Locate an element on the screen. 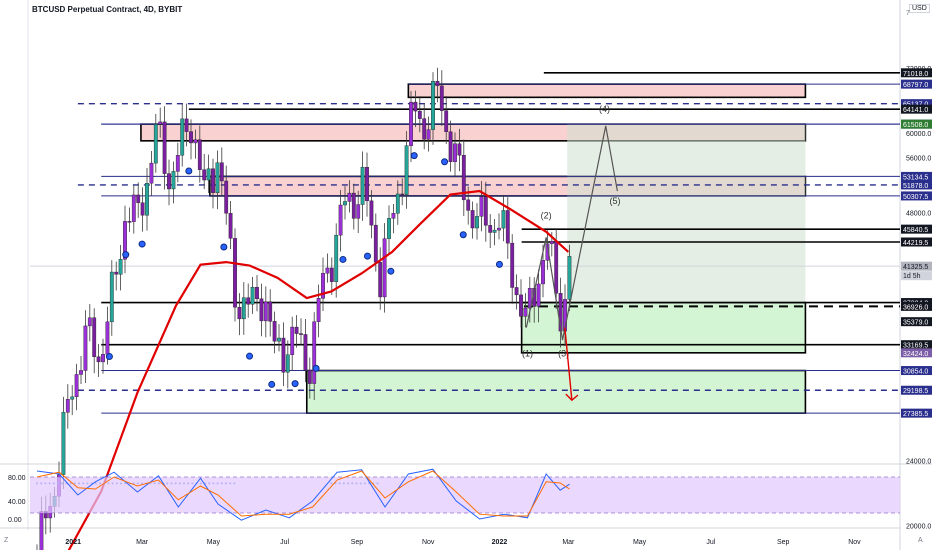  price-tag-text: 50307.5 is located at coordinates (915, 197).